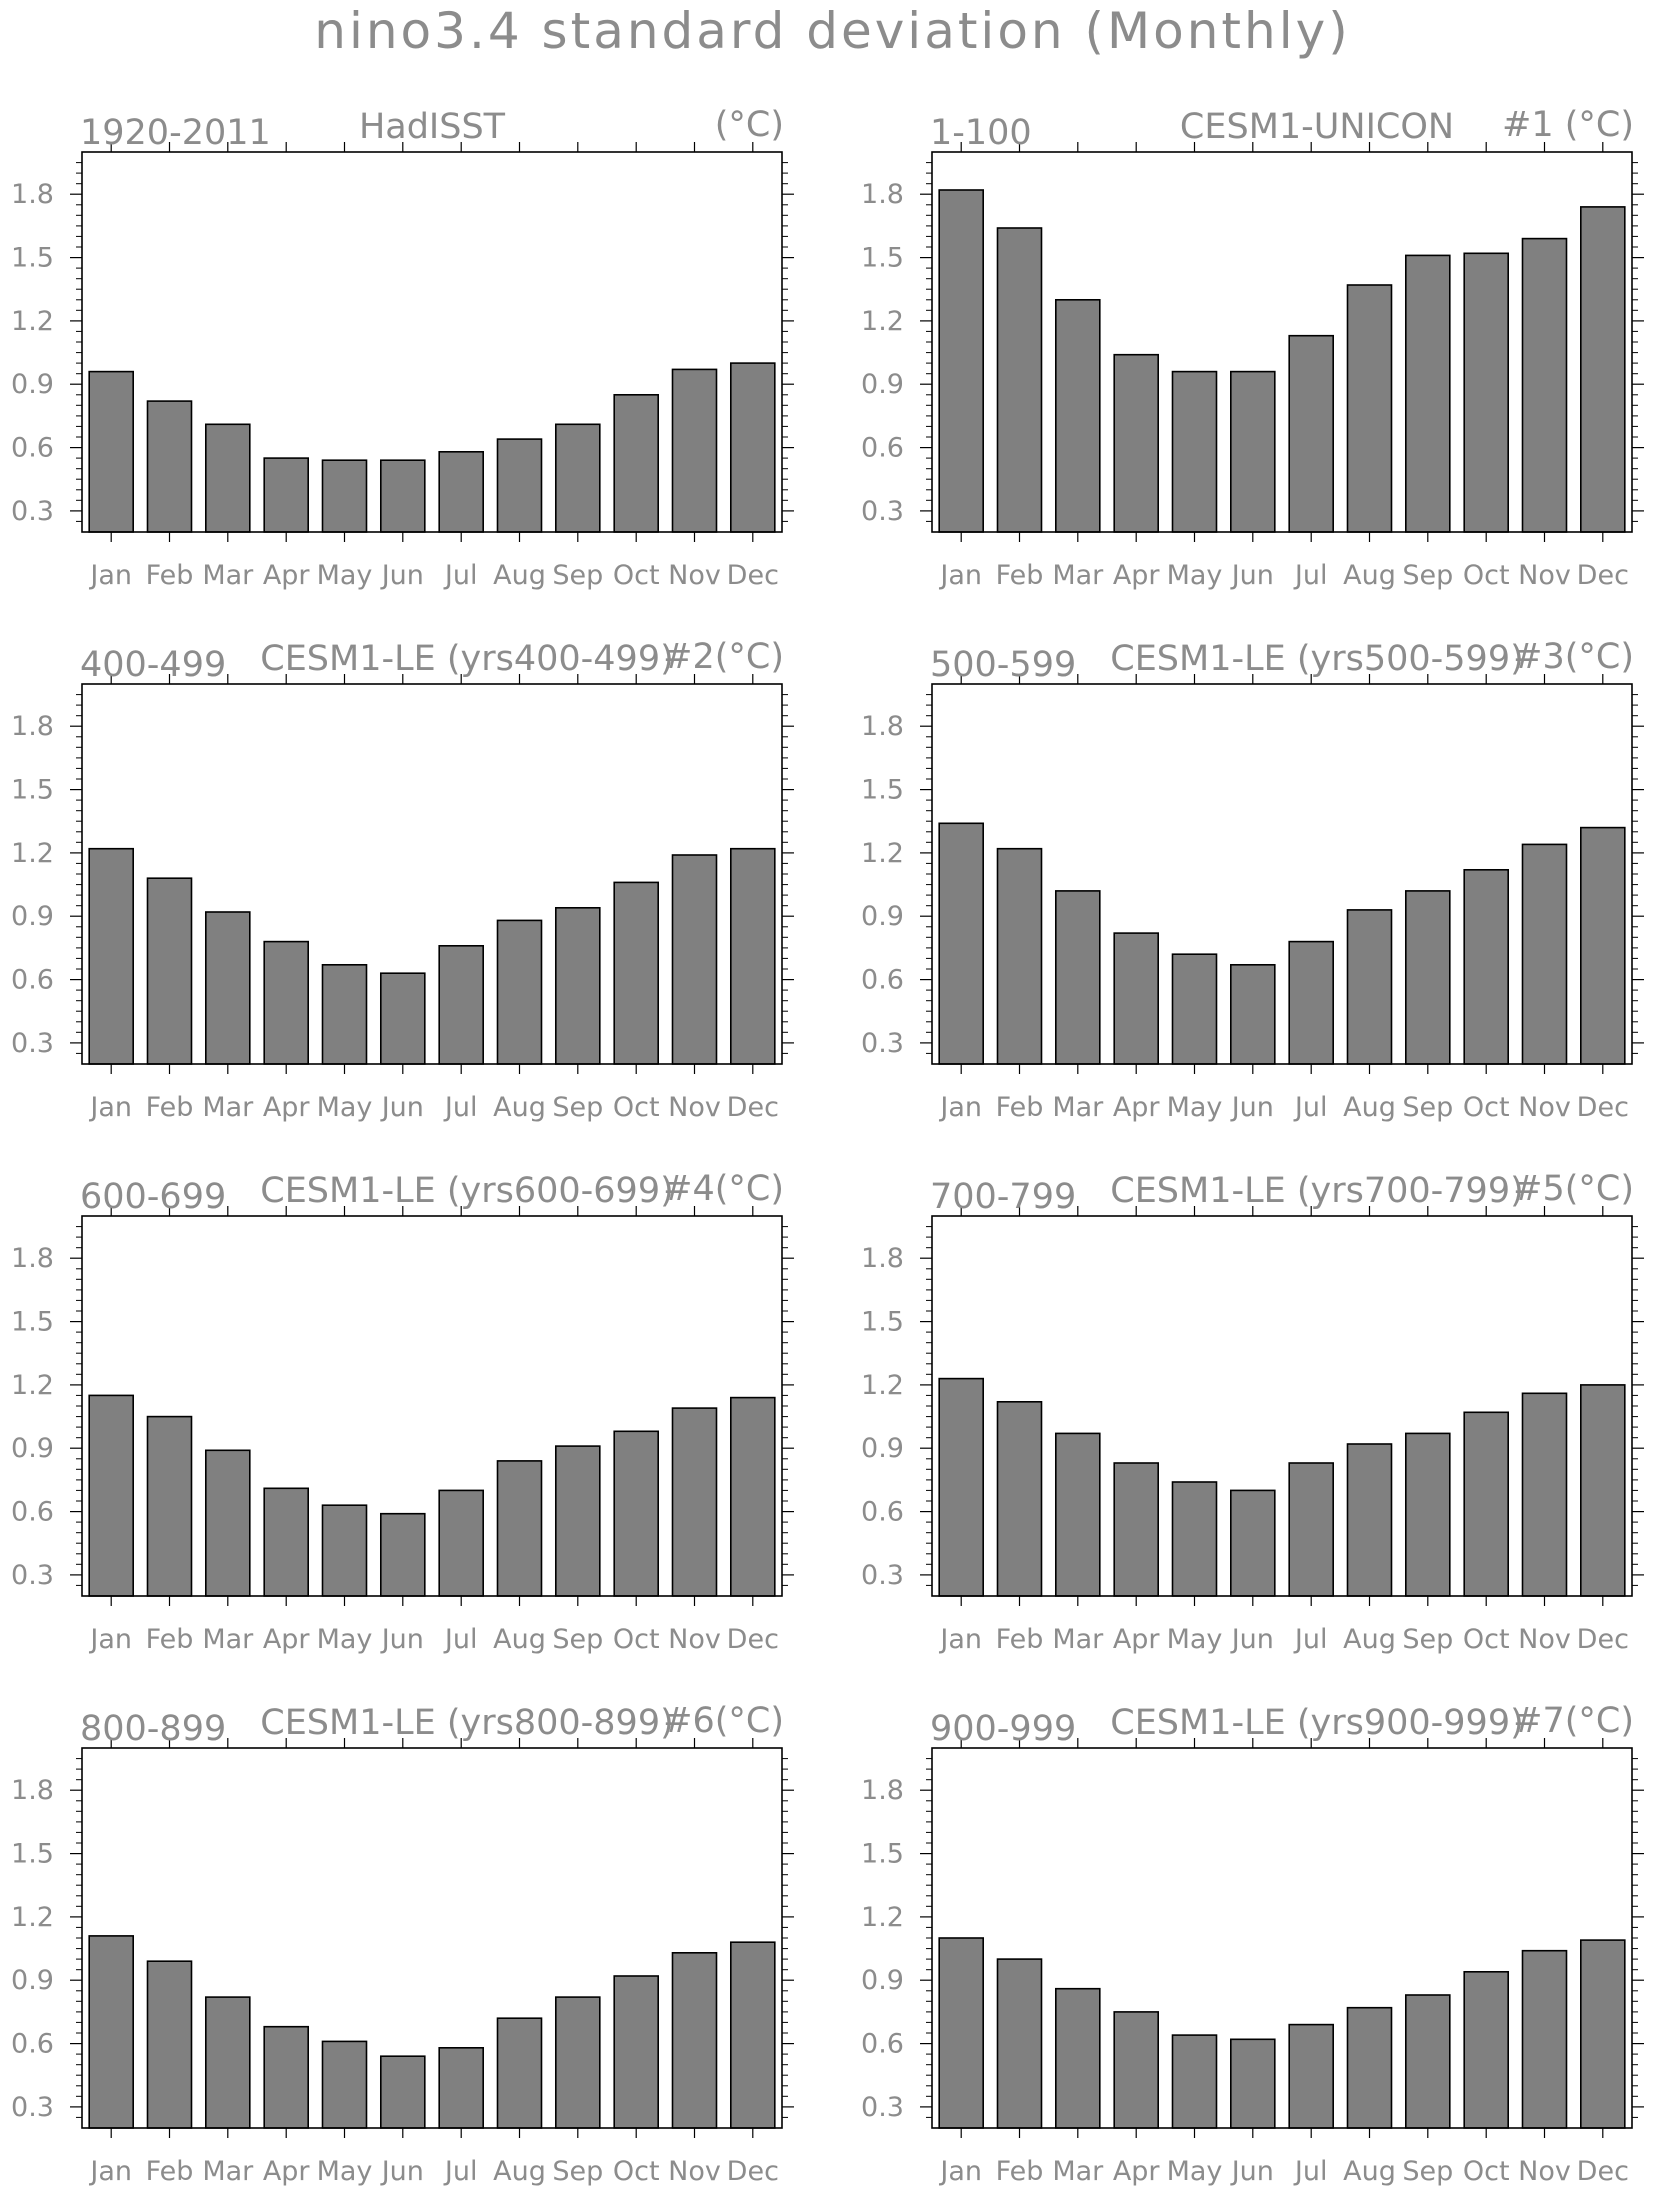  I want to click on x-tick-label-sep: Sep, so click(1427, 2171).